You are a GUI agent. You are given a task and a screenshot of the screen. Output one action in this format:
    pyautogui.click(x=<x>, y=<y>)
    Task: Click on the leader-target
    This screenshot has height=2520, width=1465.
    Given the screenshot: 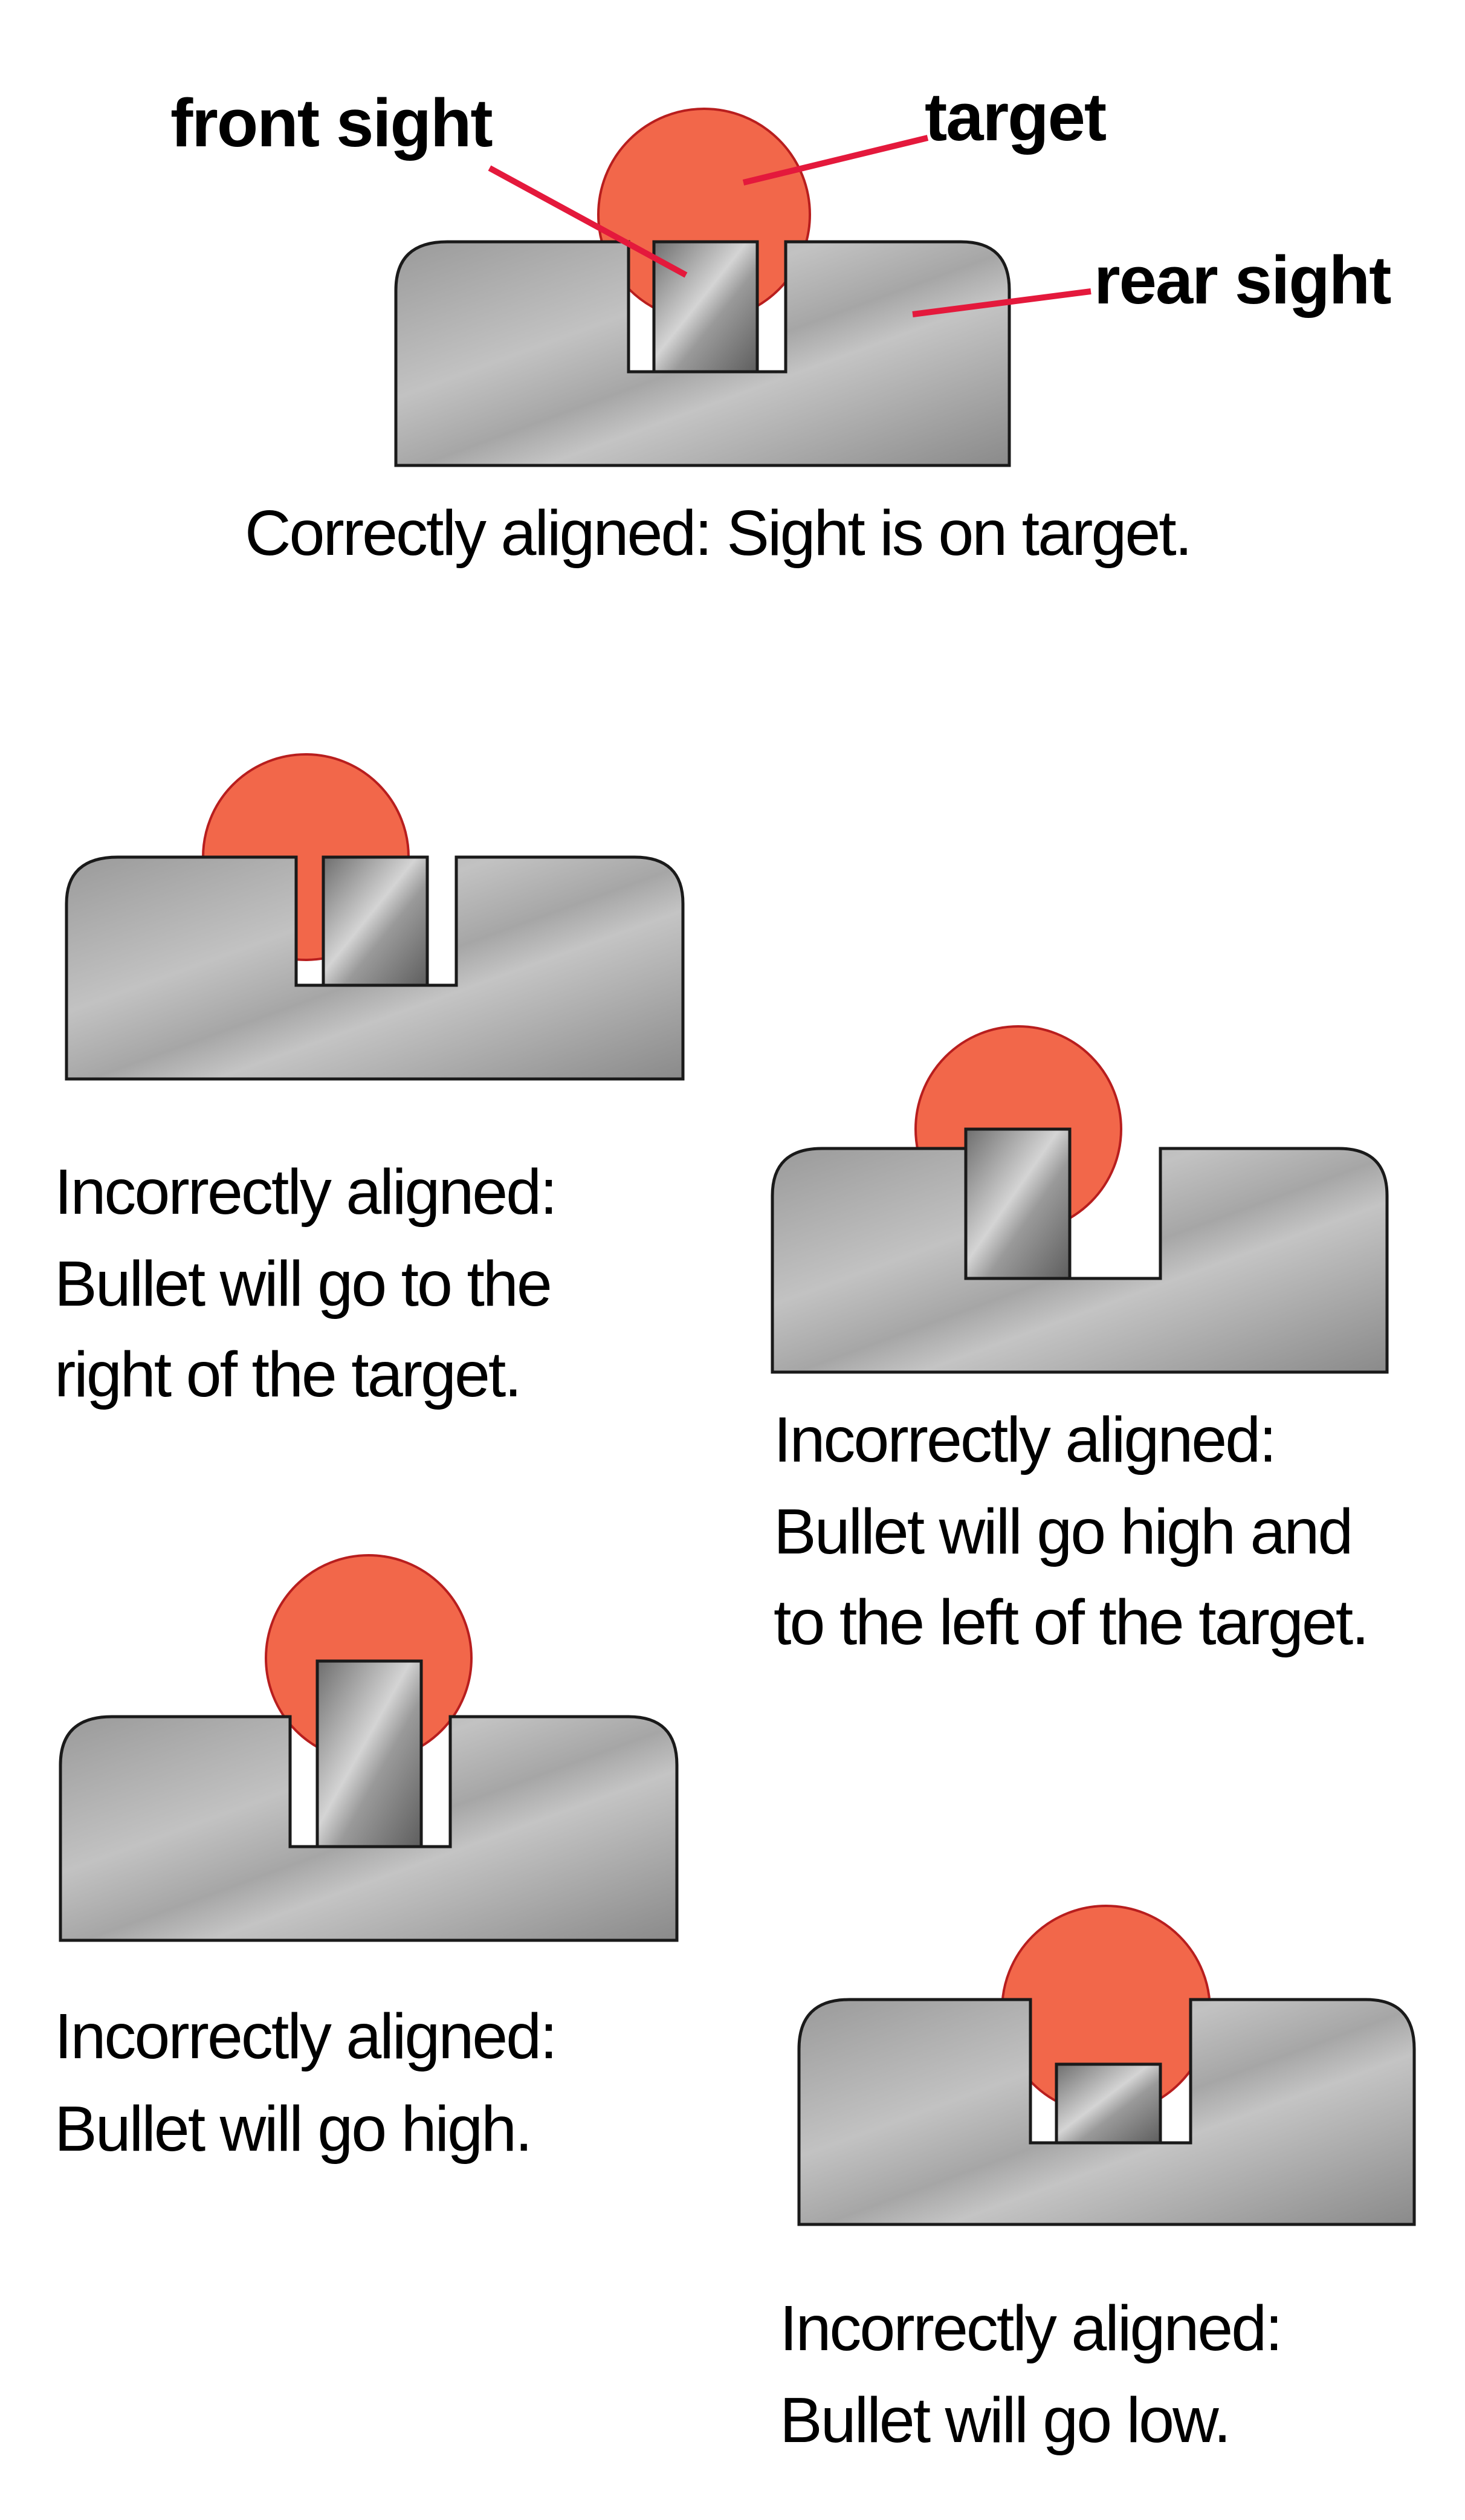 What is the action you would take?
    pyautogui.click(x=835, y=160)
    